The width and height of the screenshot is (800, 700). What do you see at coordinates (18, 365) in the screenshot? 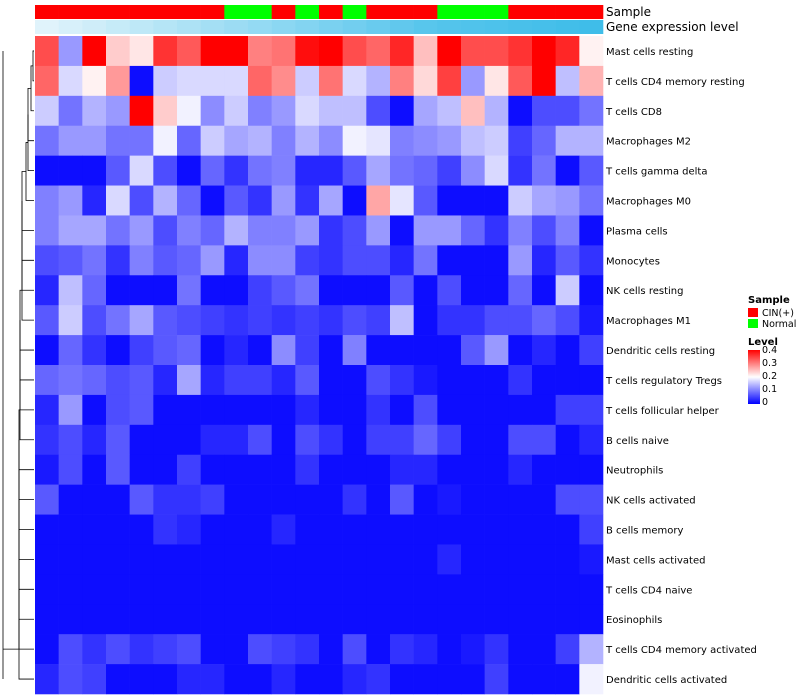
I see `row-dendrogram` at bounding box center [18, 365].